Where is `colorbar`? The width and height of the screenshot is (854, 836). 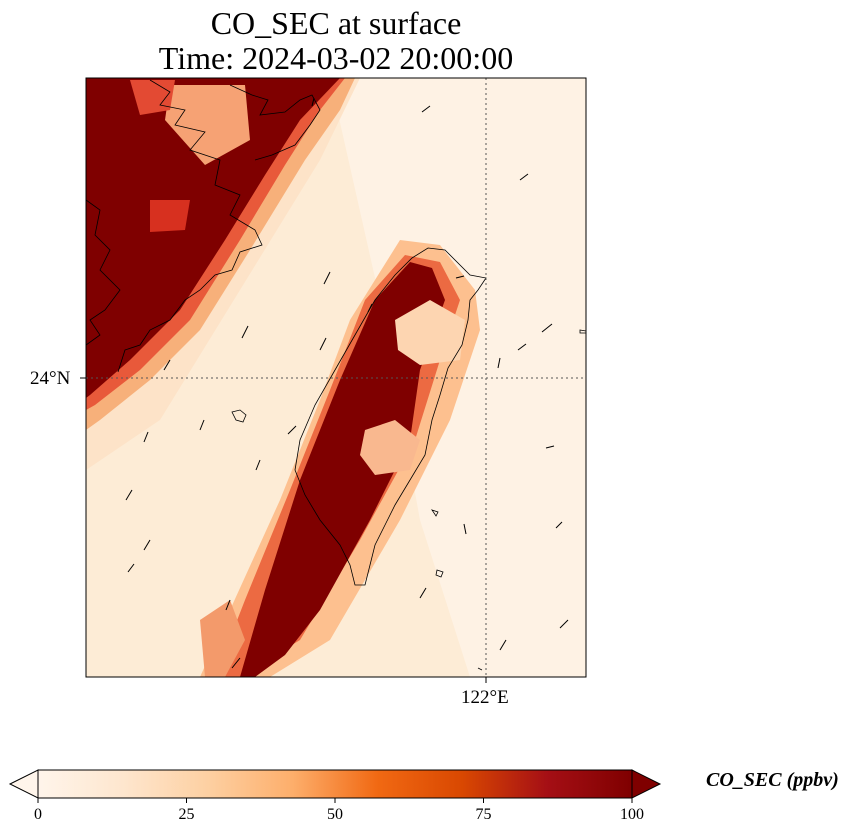
colorbar is located at coordinates (335, 786).